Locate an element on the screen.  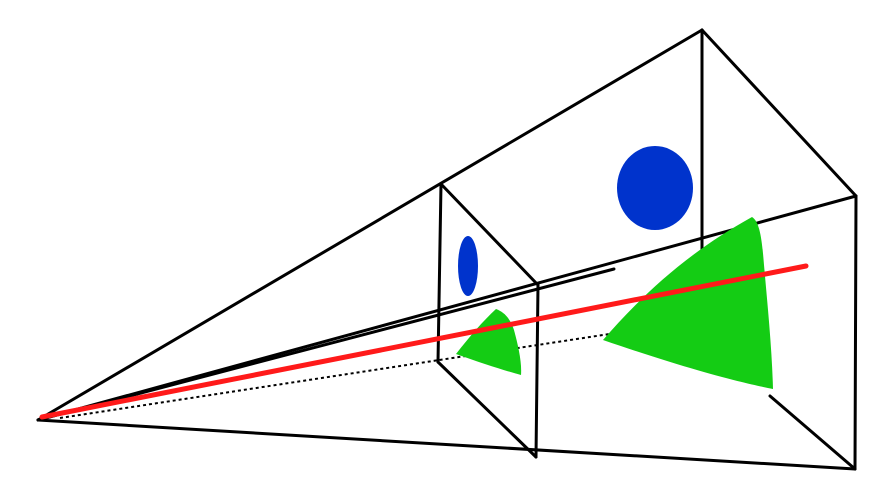
hidden-ray-segment is located at coordinates (338, 375).